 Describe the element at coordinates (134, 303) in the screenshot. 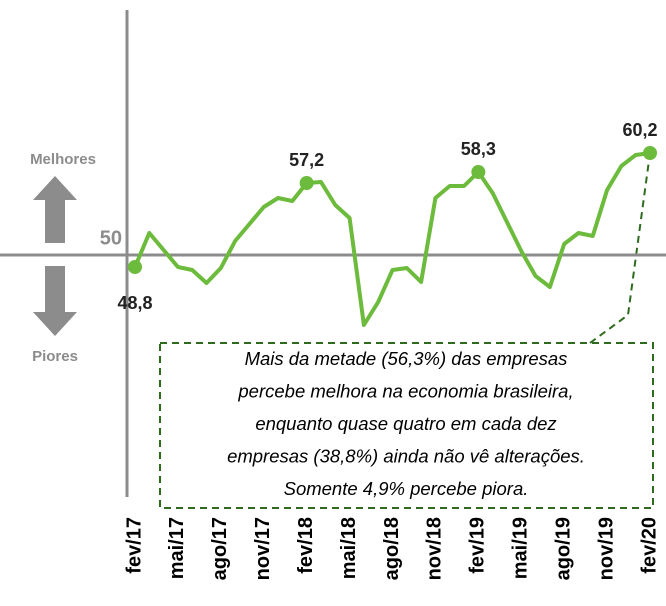

I see `value-label: 48,8` at that location.